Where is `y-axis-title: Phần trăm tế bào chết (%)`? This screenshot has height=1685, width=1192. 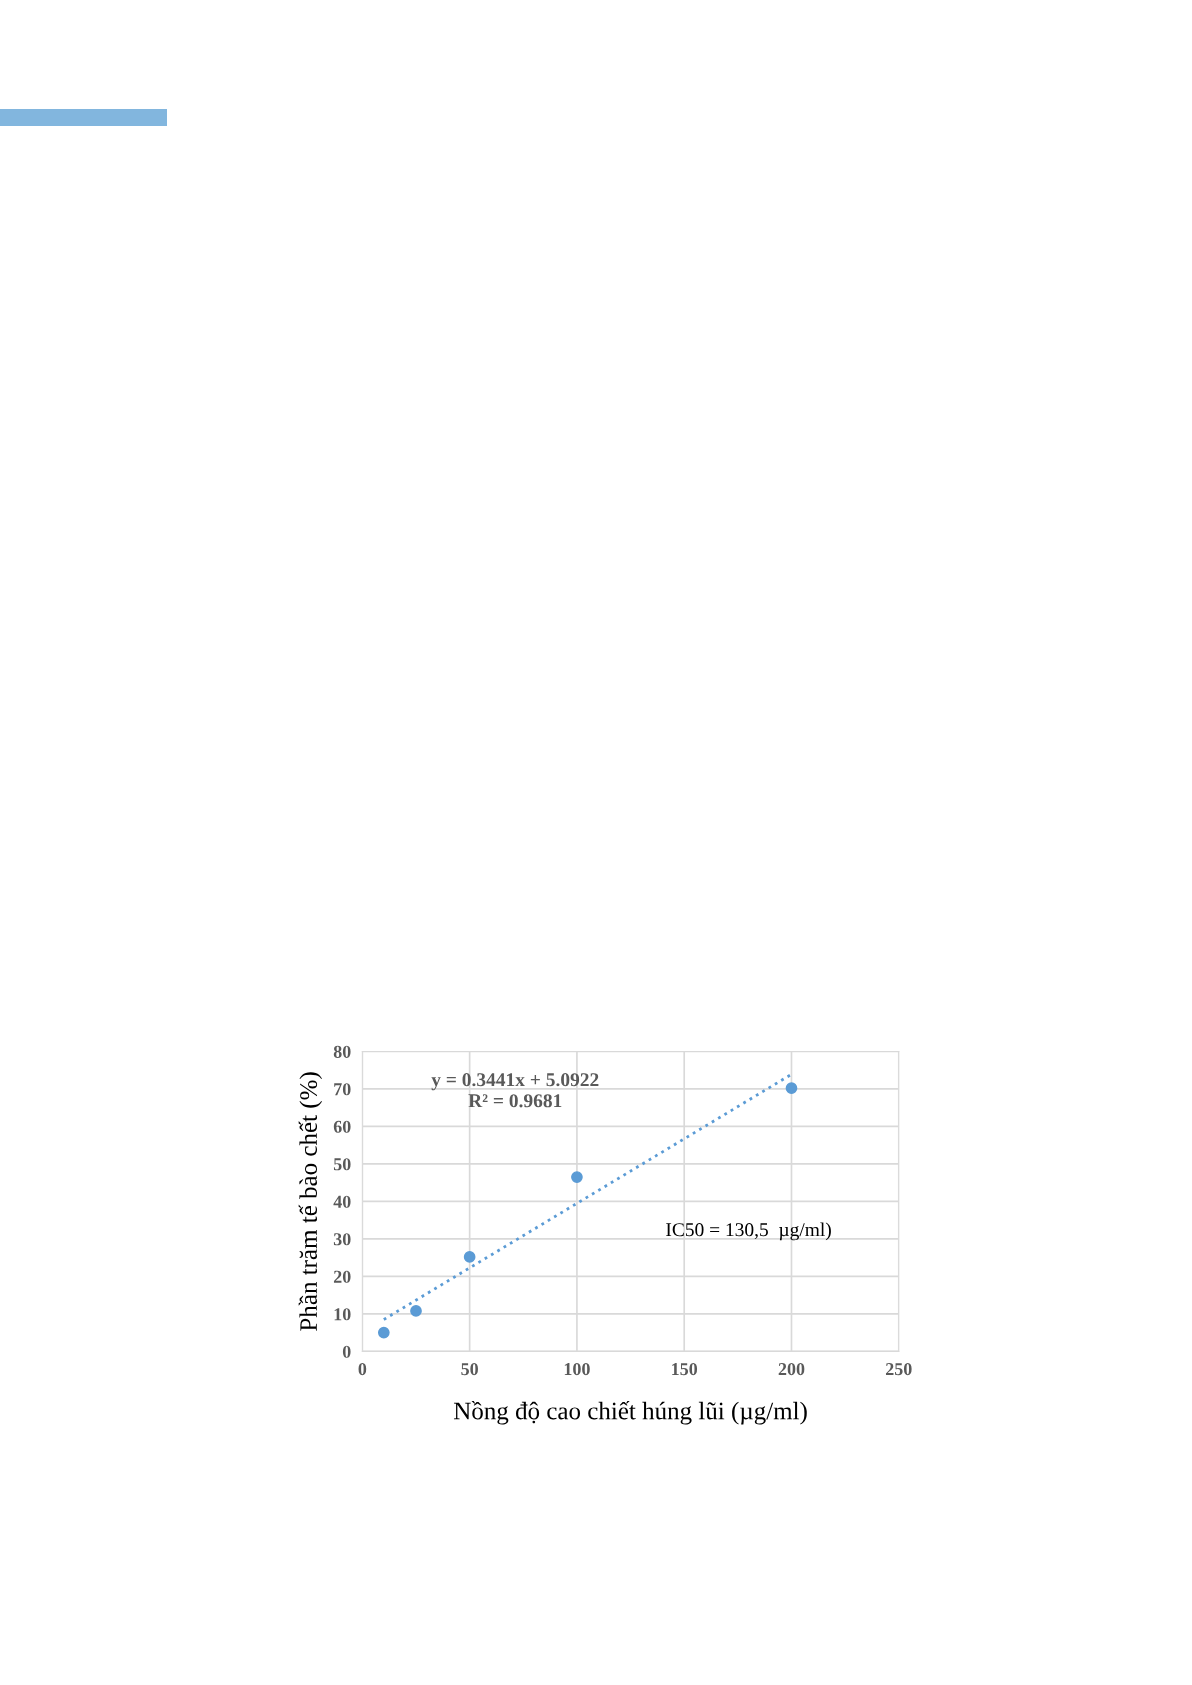 y-axis-title: Phần trăm tế bào chết (%) is located at coordinates (310, 1201).